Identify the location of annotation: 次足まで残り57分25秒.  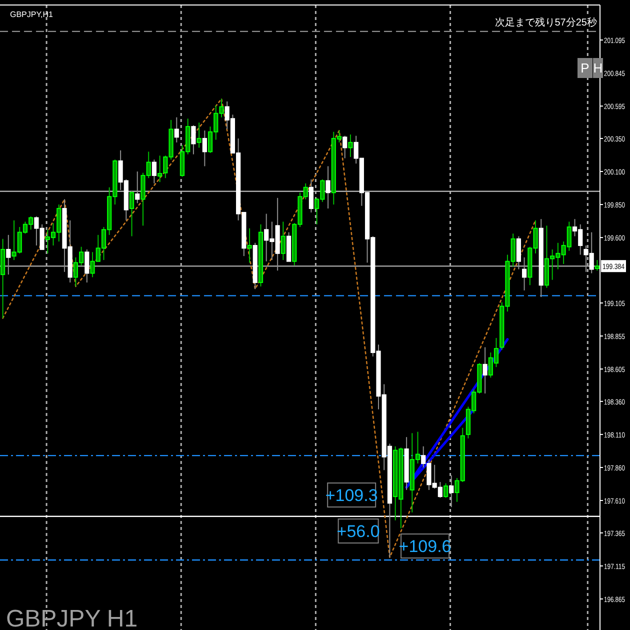
(546, 22).